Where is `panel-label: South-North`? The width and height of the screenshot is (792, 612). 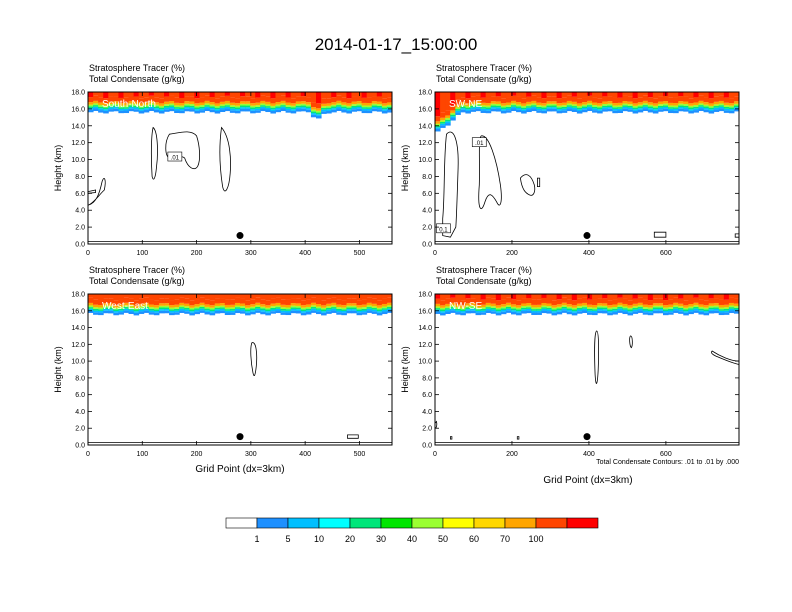
panel-label: South-North is located at coordinates (129, 104).